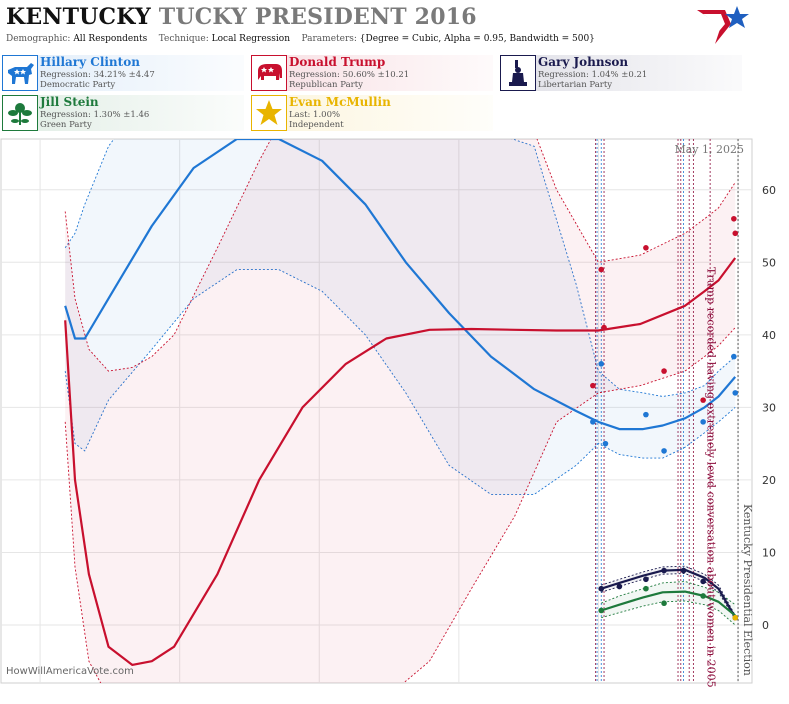 This screenshot has height=704, width=789. I want to click on elephant-icon, so click(269, 73).